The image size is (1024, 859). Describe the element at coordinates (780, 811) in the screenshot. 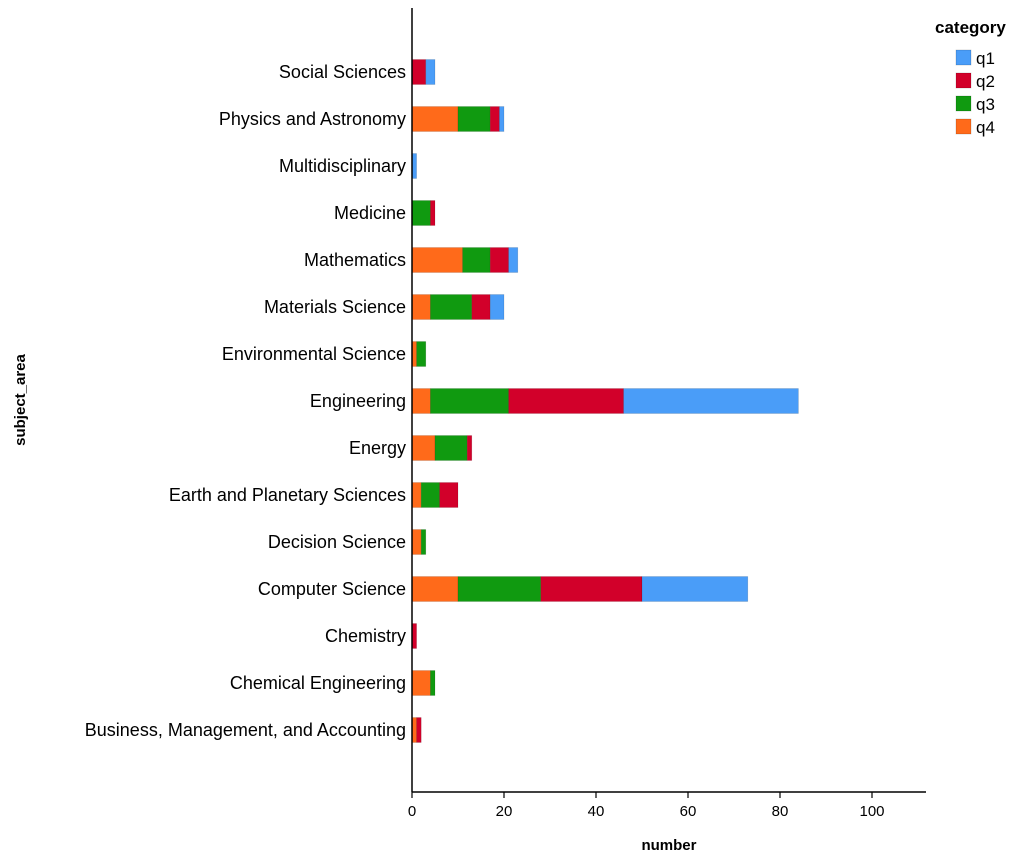

I see `x-tick-label-80: 80` at that location.